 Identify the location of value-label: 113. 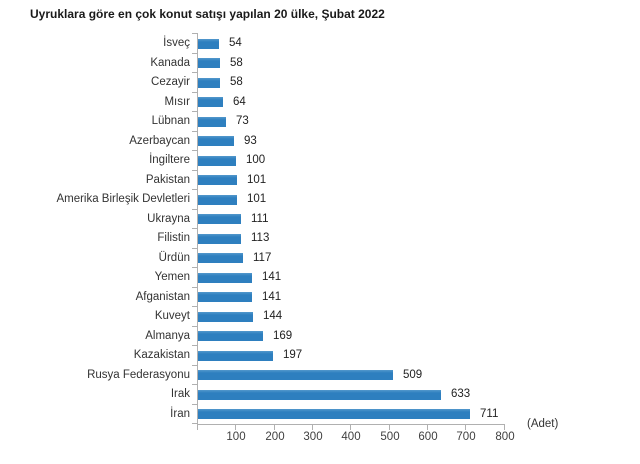
(260, 238).